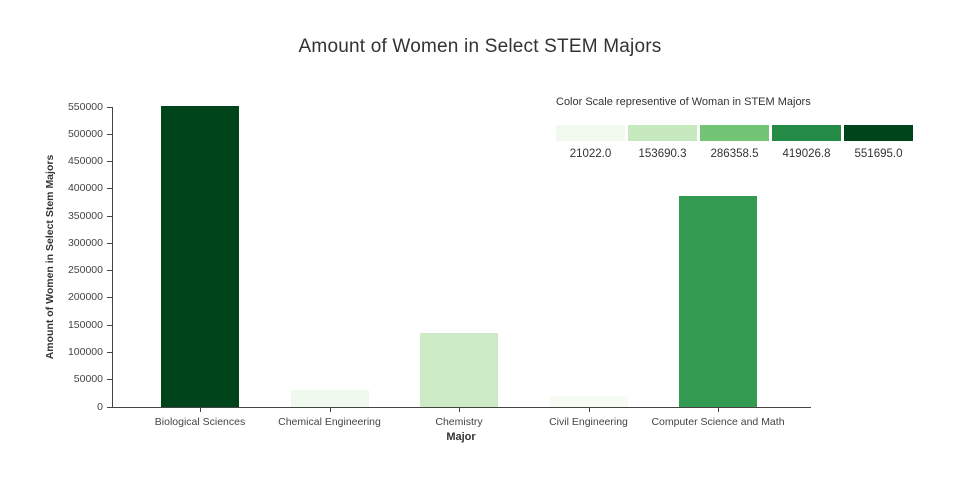 This screenshot has width=960, height=500. What do you see at coordinates (85, 188) in the screenshot?
I see `y-tick-label: 400000` at bounding box center [85, 188].